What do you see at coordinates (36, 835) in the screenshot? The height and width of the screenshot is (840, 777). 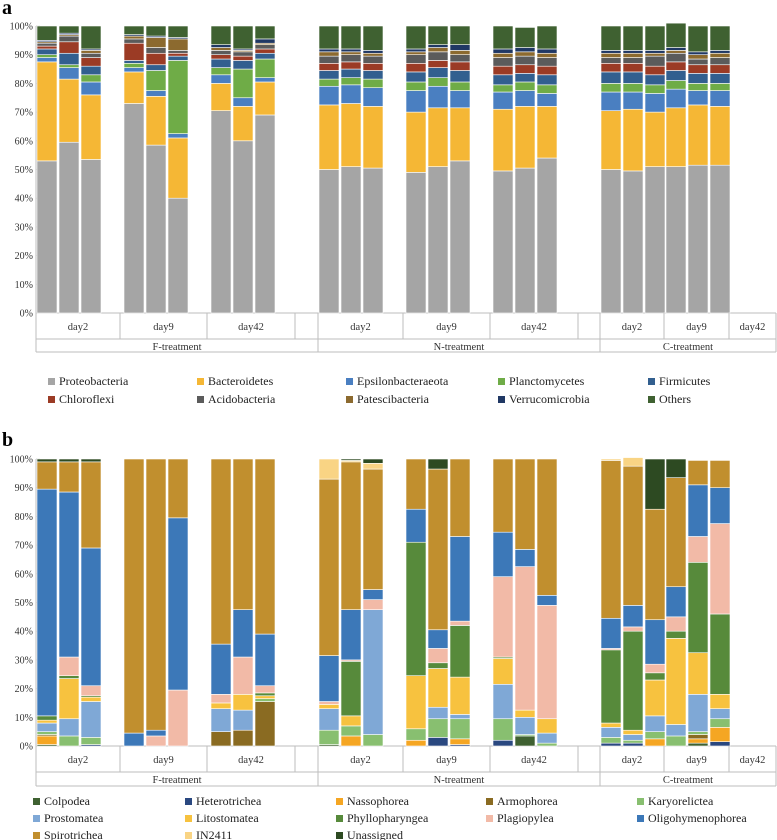 I see `legend-swatch-spirotrichea` at bounding box center [36, 835].